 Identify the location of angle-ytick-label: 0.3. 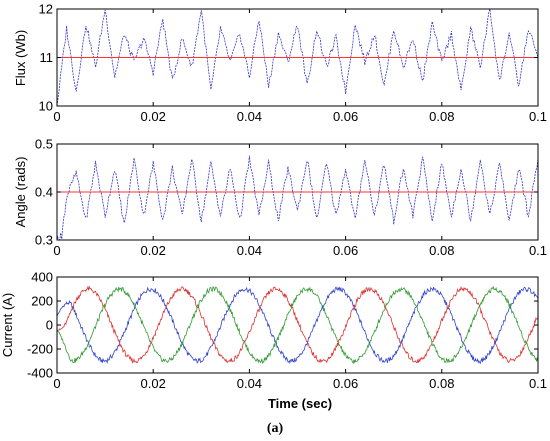
(44, 240).